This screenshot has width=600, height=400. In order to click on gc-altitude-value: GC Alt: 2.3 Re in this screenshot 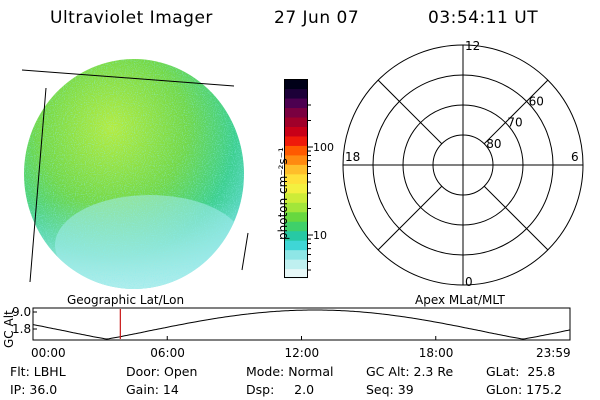, I will do `click(410, 371)`.